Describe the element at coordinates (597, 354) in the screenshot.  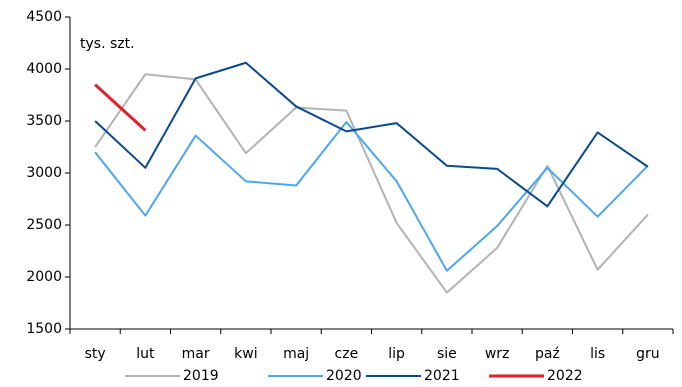
I see `x-tick-label: lis` at that location.